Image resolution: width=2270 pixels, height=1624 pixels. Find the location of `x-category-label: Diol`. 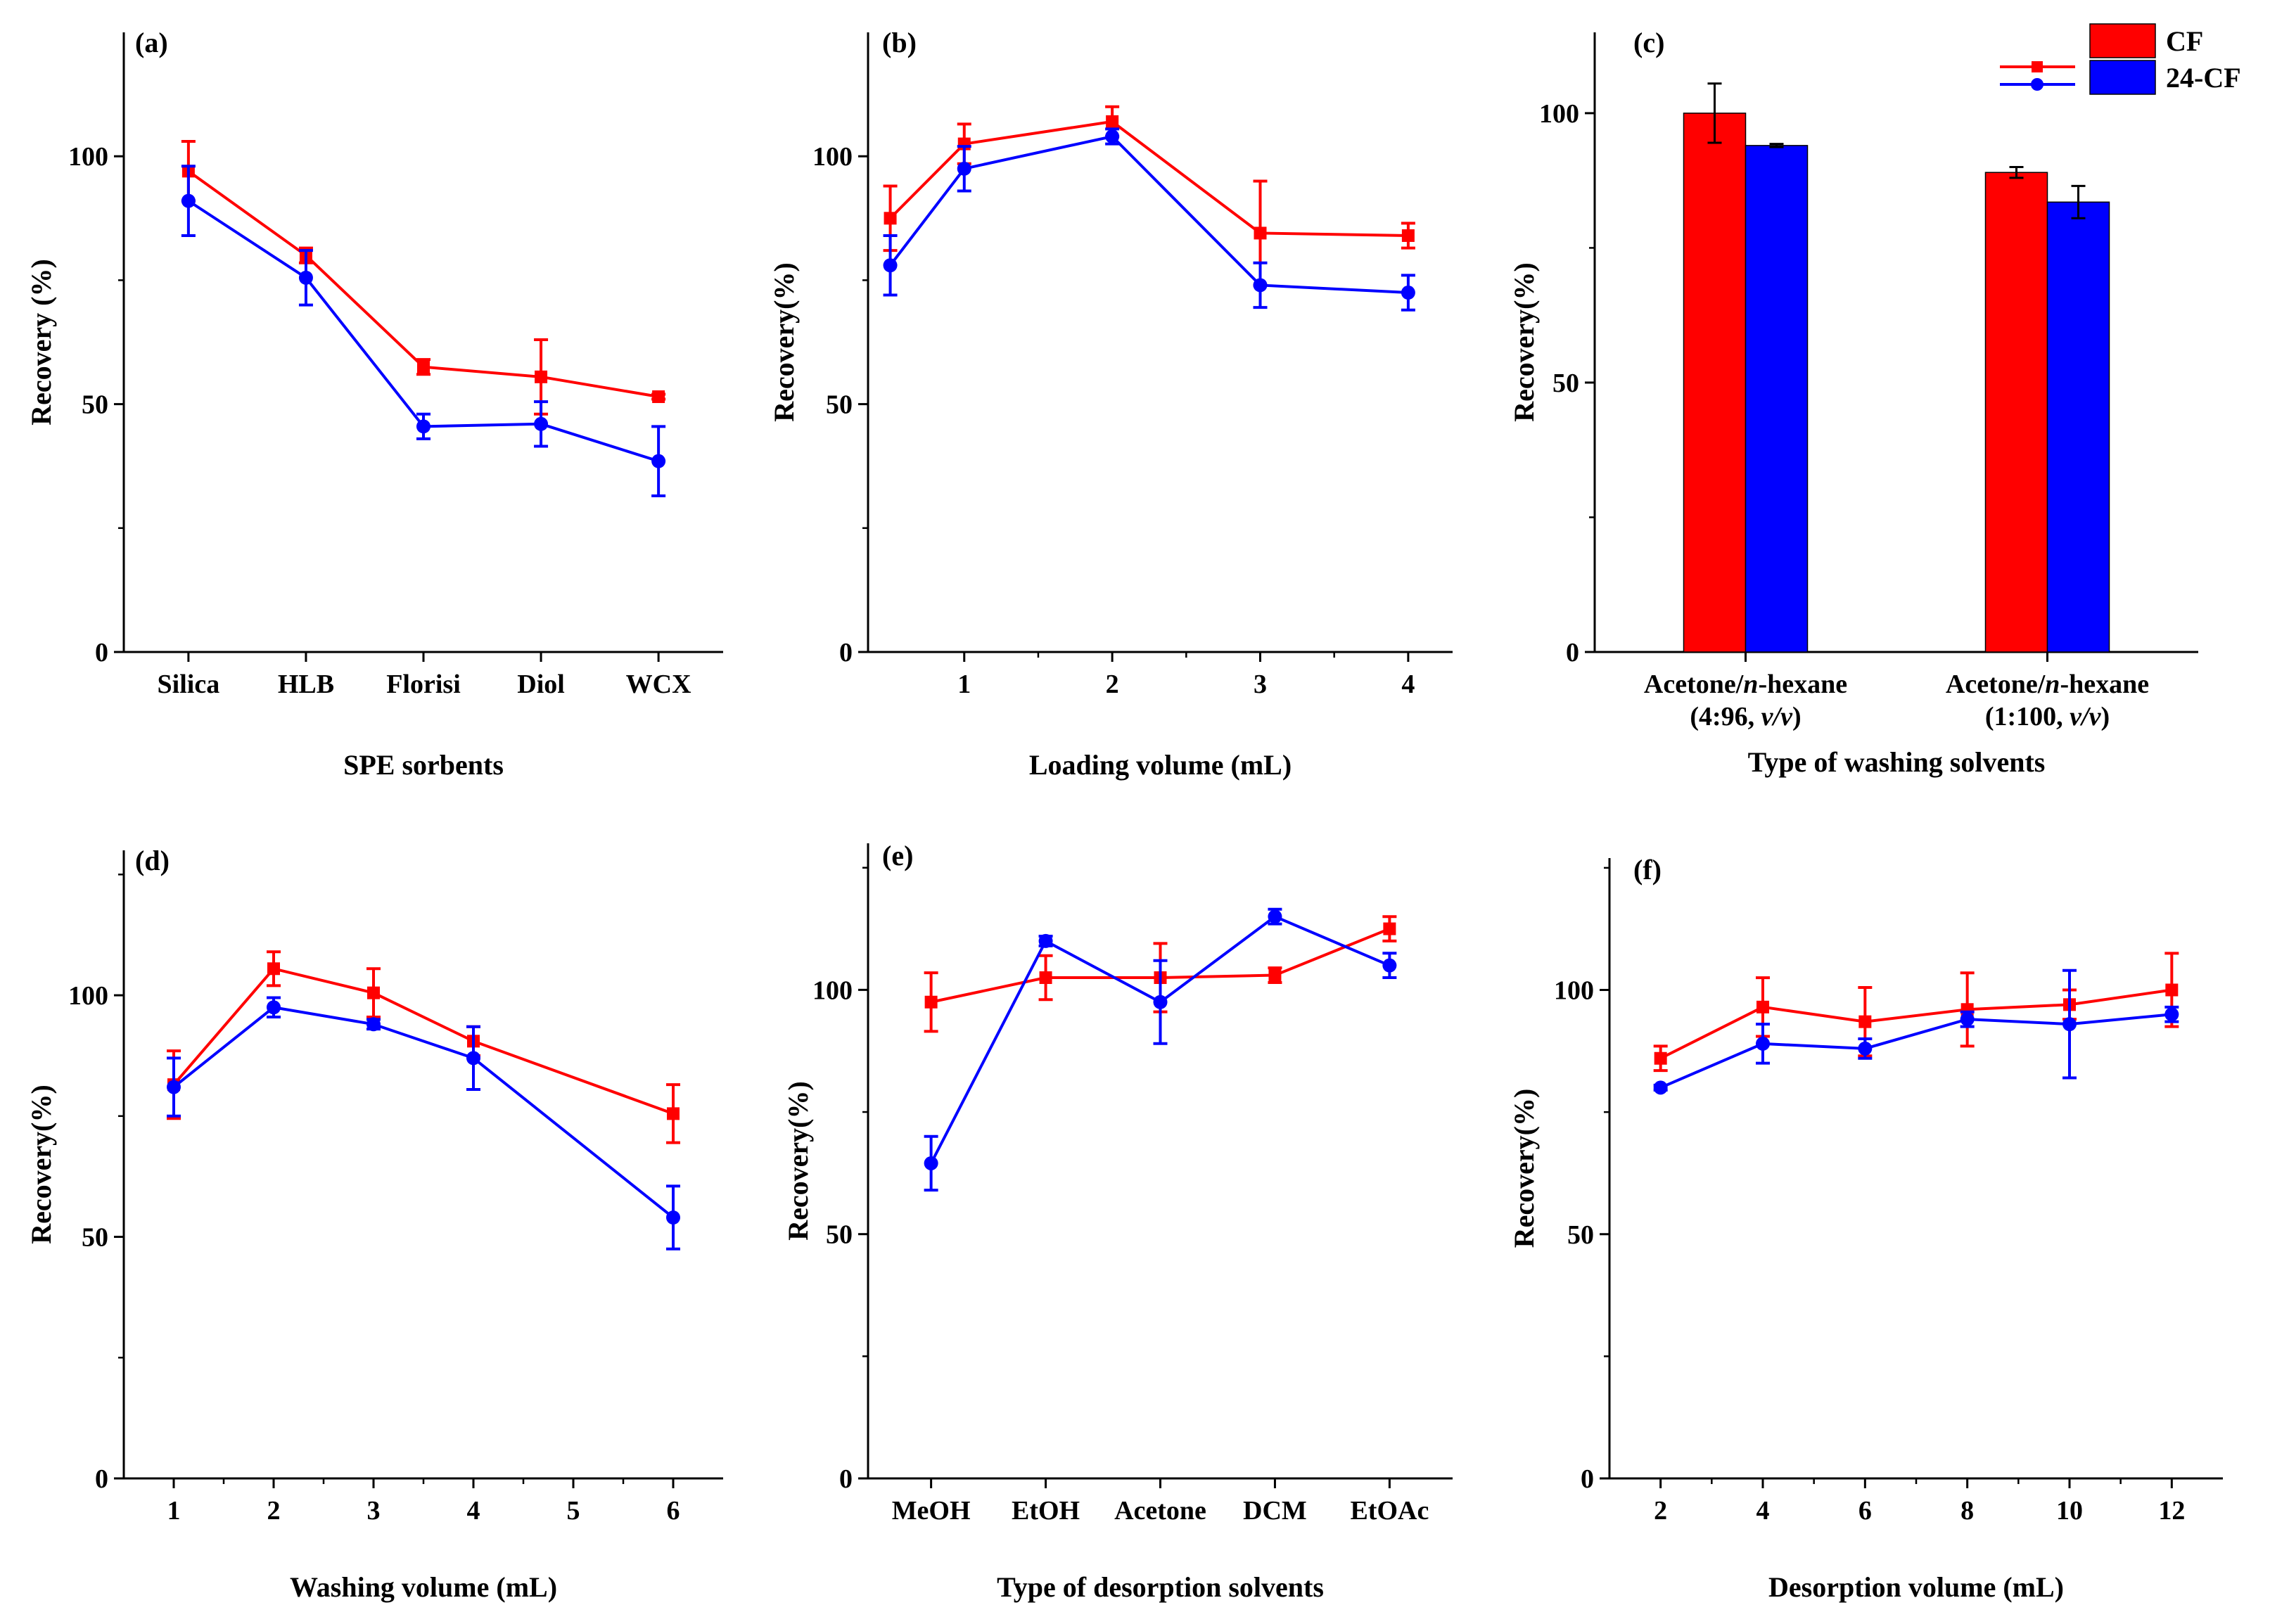

x-category-label: Diol is located at coordinates (541, 684).